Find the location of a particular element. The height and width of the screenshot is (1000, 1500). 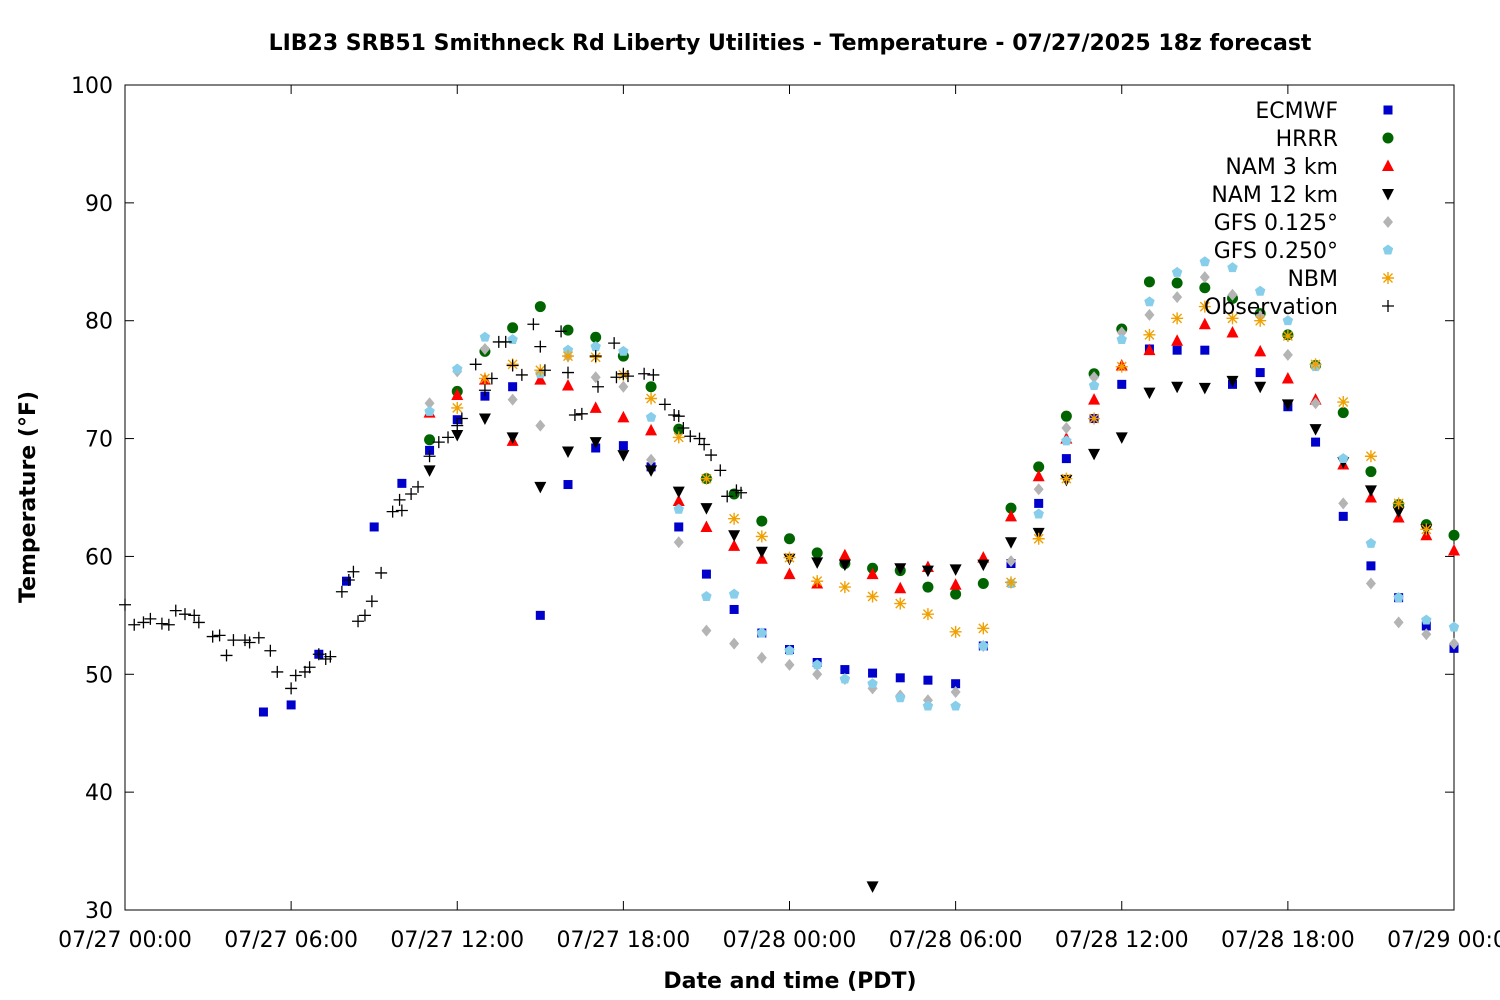

x-tick-label: 07/28 00:00 is located at coordinates (790, 940).